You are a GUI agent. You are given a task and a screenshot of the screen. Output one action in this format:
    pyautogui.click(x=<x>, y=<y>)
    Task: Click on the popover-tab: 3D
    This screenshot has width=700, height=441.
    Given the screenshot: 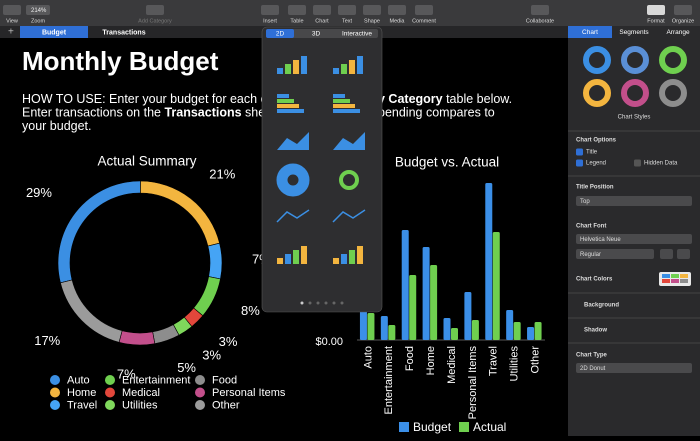 What is the action you would take?
    pyautogui.click(x=316, y=34)
    